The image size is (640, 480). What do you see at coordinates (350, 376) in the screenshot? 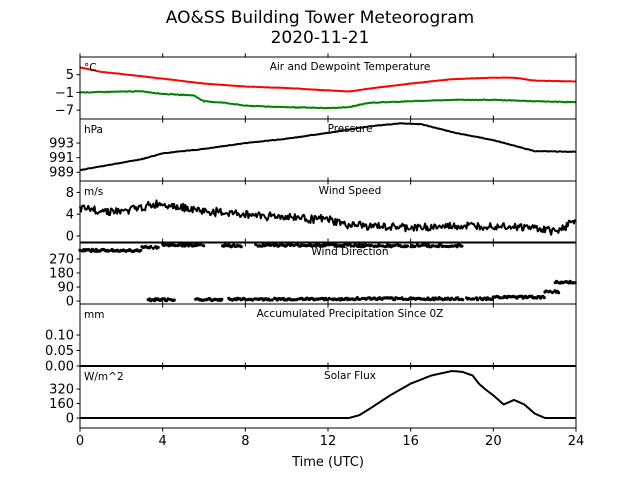
I see `panel-title: Solar Flux` at bounding box center [350, 376].